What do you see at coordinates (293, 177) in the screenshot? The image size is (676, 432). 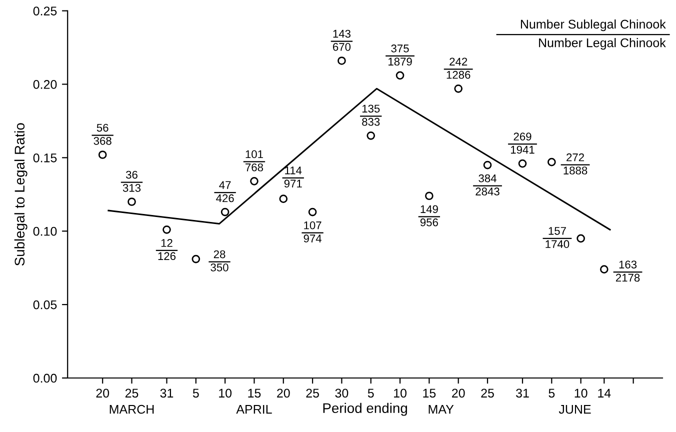 I see `annotation: 114 971` at bounding box center [293, 177].